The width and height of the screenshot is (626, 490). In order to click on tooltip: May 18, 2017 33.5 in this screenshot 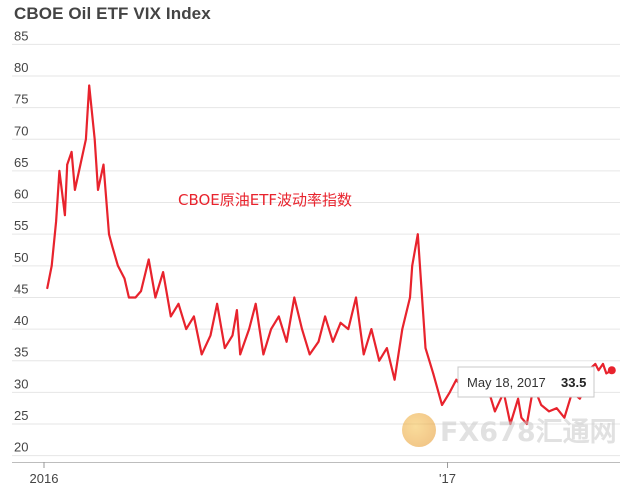, I will do `click(526, 382)`.